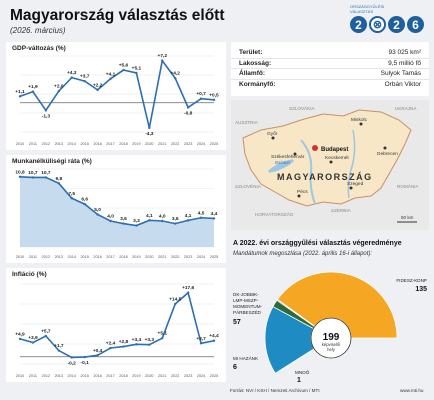 This screenshot has width=434, height=400. Describe the element at coordinates (117, 325) in the screenshot. I see `inflation-line` at that location.